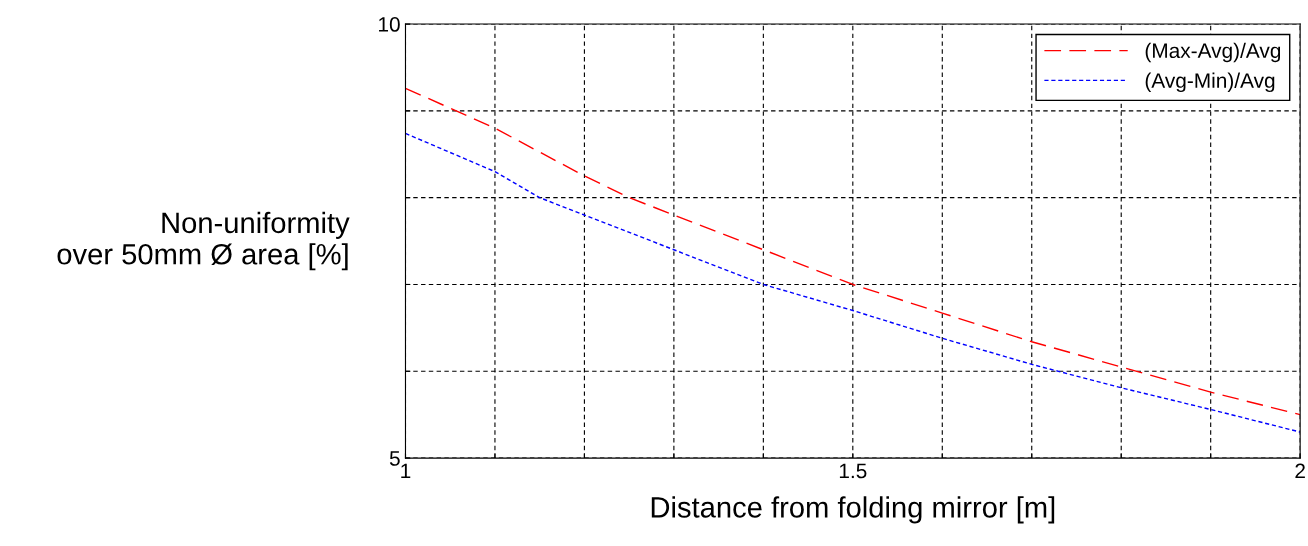 This screenshot has width=1308, height=546. What do you see at coordinates (853, 510) in the screenshot?
I see `x-axis-title: Distance from folding mirror [m]` at bounding box center [853, 510].